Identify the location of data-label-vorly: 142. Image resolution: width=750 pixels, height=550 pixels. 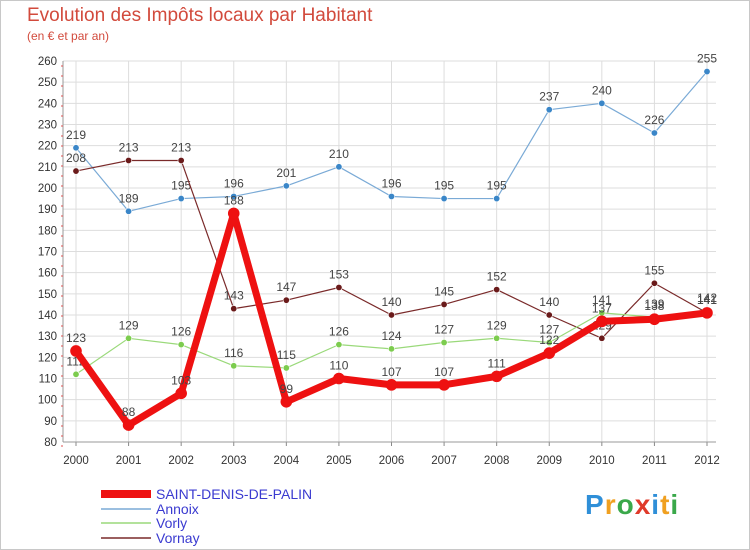
(707, 298).